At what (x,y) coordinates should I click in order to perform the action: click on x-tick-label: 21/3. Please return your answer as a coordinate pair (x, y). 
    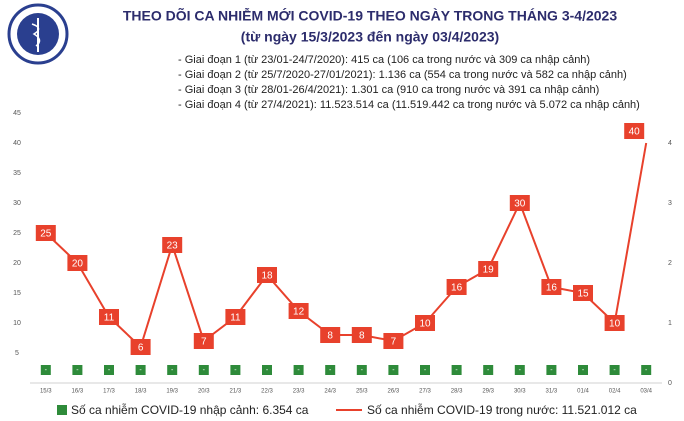
    Looking at the image, I should click on (236, 392).